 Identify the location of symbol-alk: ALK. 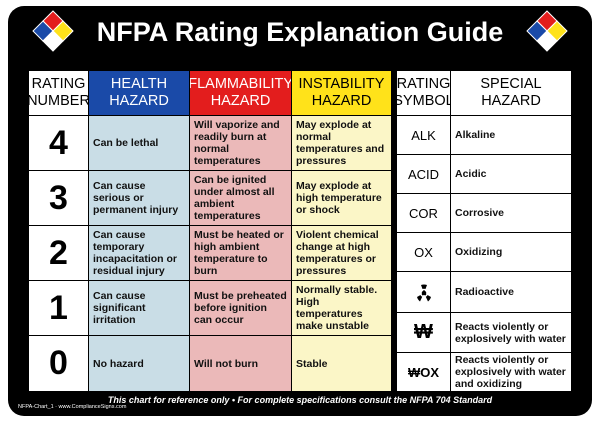
(423, 135).